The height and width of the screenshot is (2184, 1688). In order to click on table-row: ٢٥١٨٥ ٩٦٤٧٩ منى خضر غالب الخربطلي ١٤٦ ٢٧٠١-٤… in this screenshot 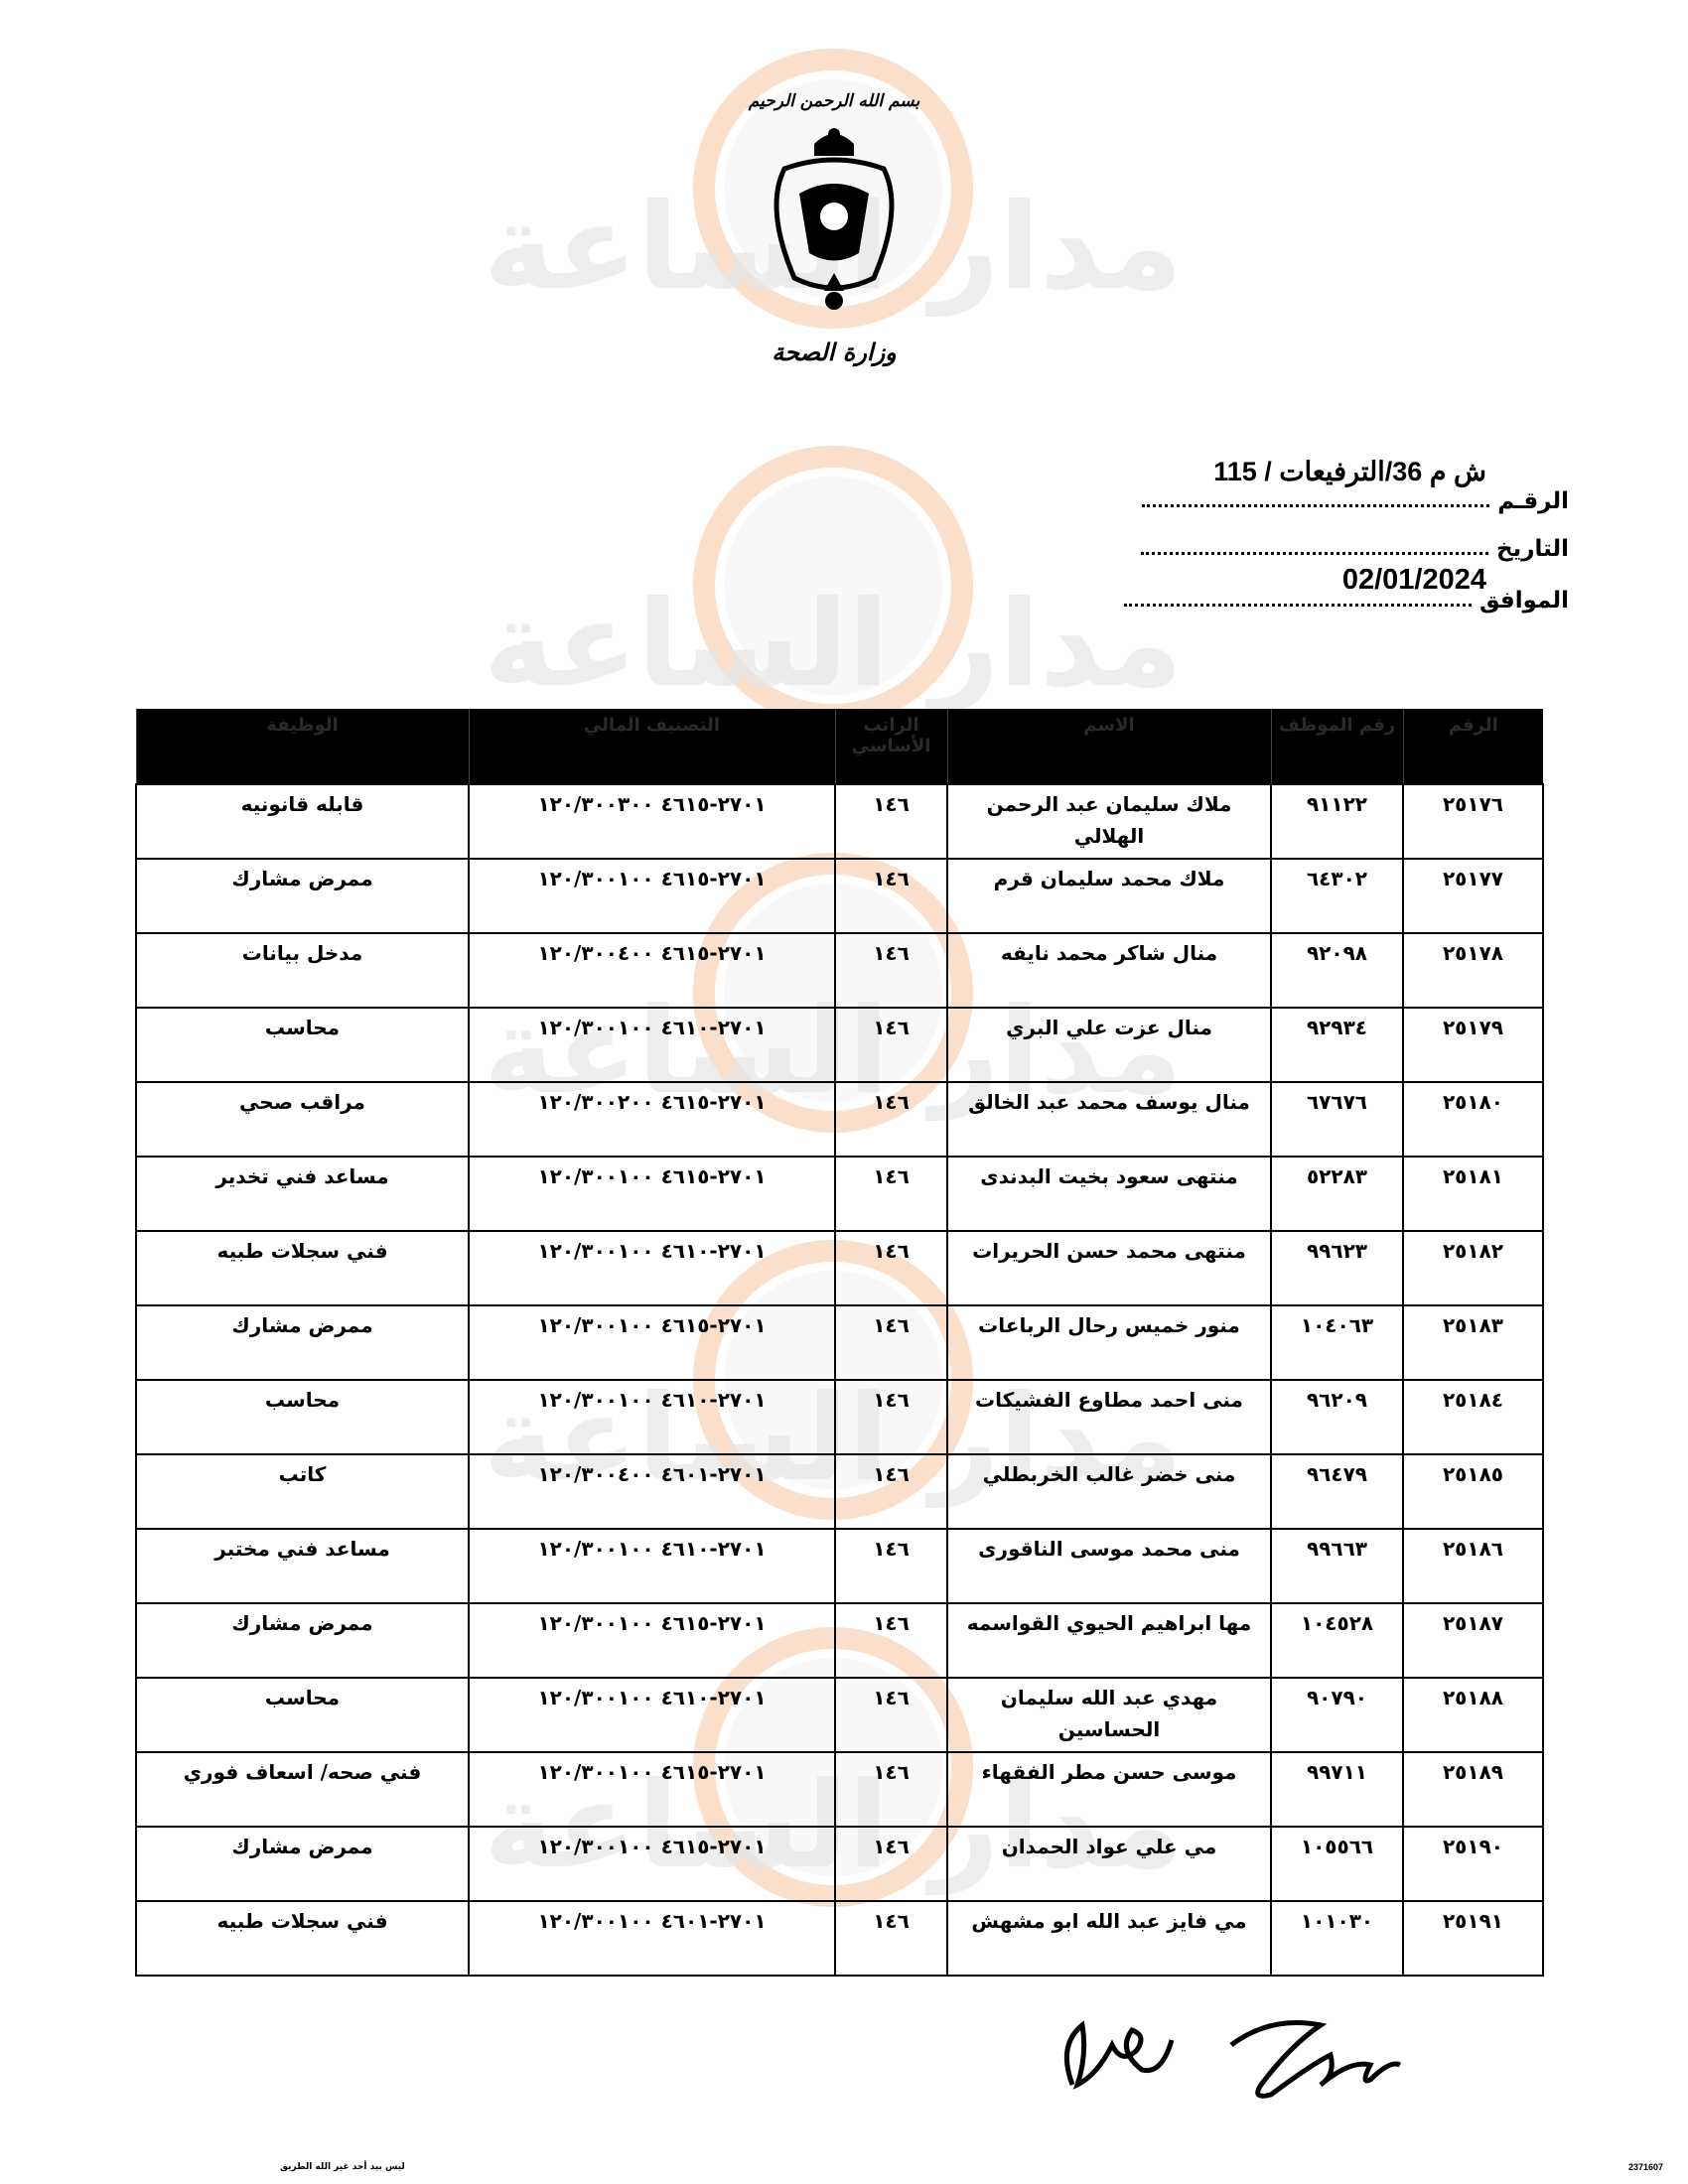, I will do `click(839, 1491)`.